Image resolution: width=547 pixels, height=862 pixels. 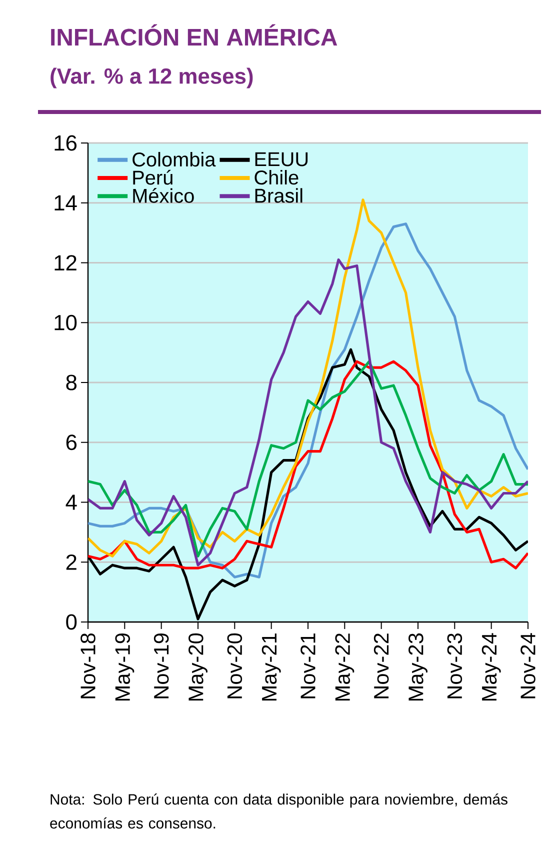 I want to click on legend-label: Colombia, so click(x=174, y=159).